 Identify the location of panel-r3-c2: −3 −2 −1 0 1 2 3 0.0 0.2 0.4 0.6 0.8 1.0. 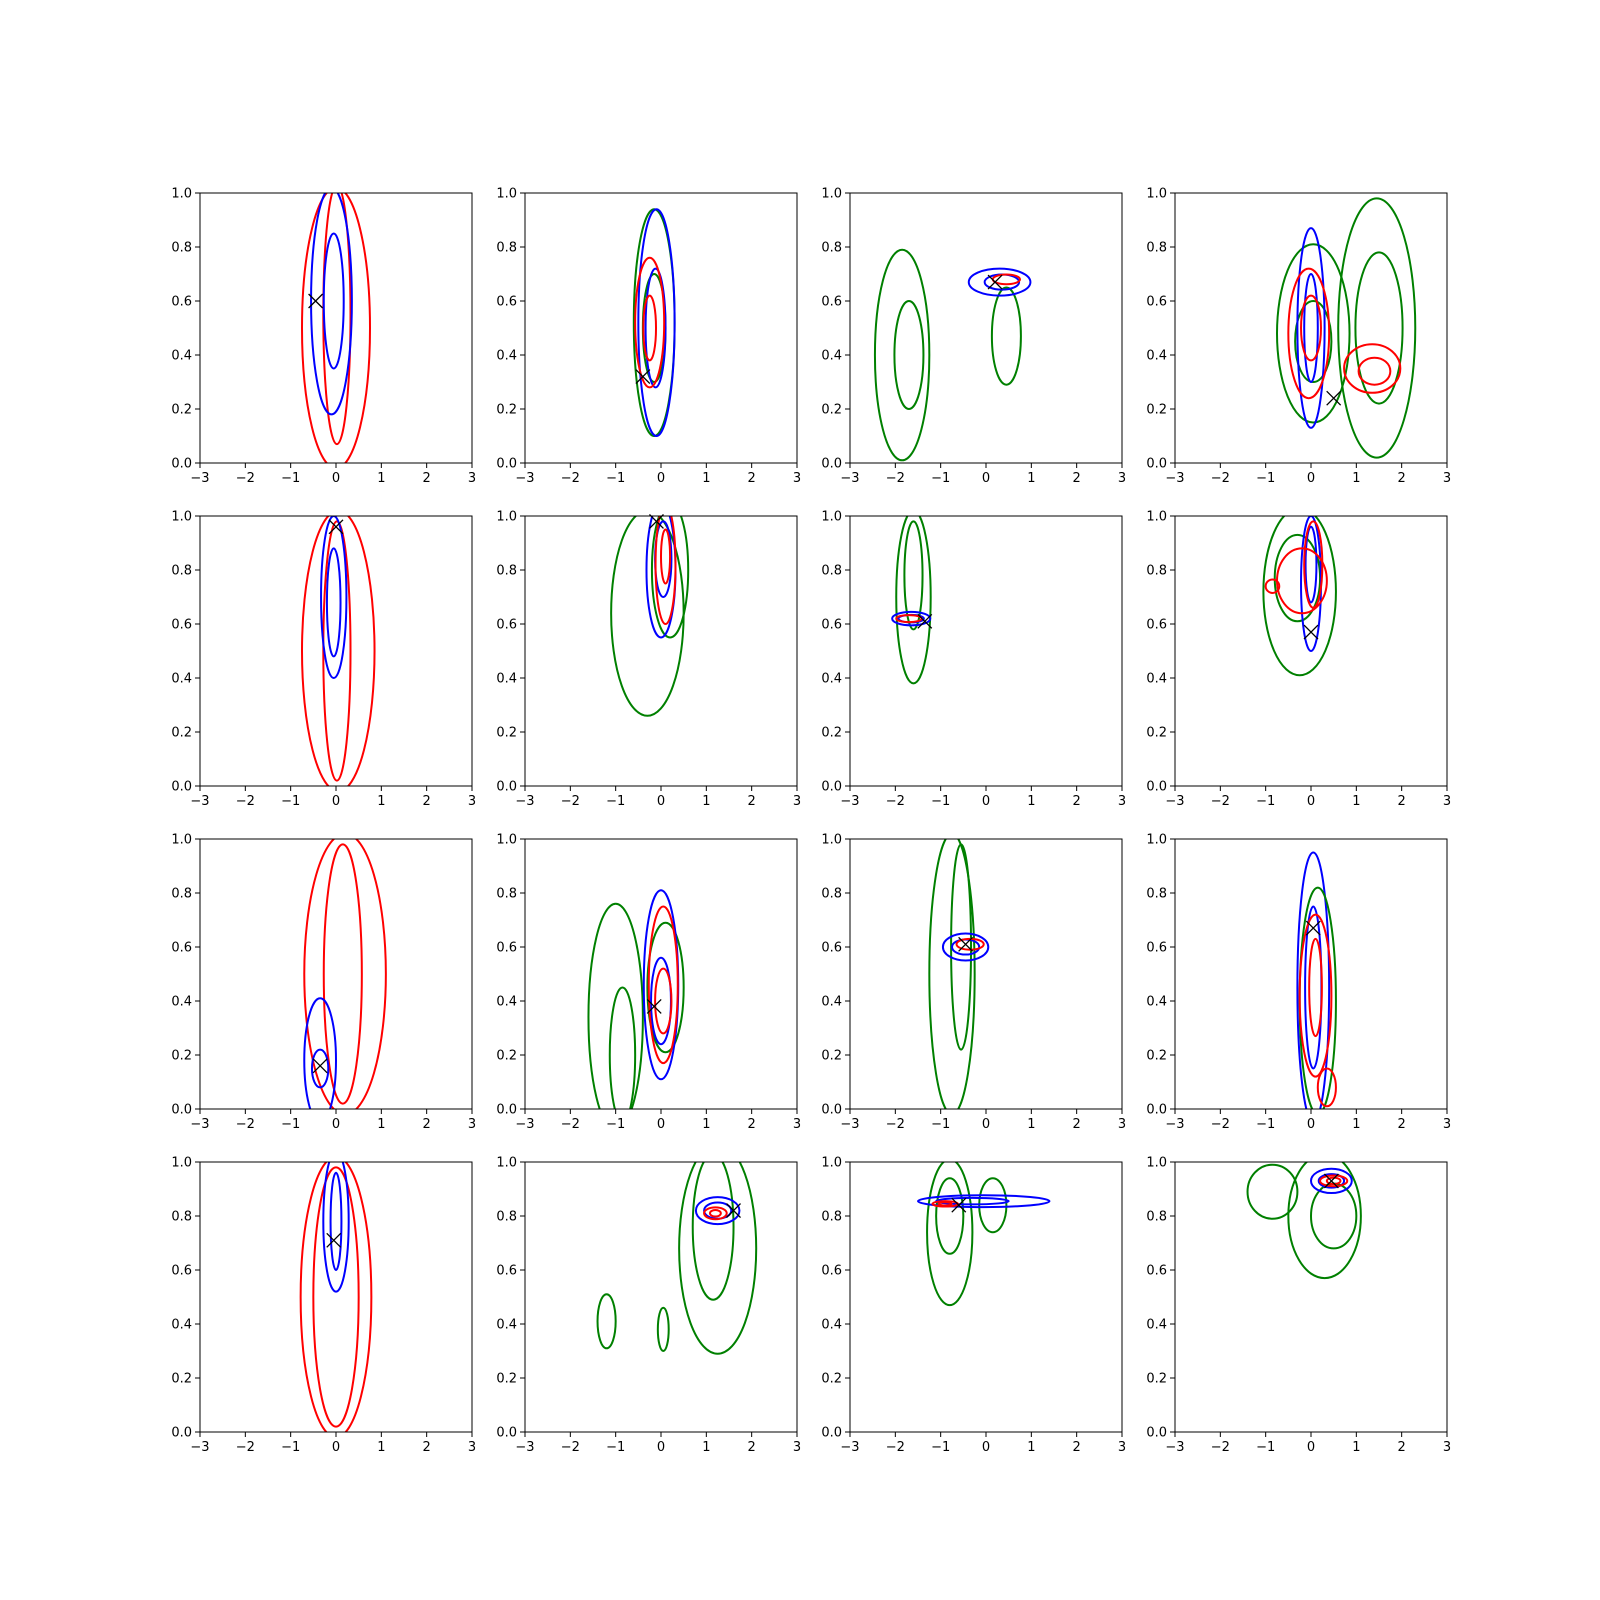
(648, 983).